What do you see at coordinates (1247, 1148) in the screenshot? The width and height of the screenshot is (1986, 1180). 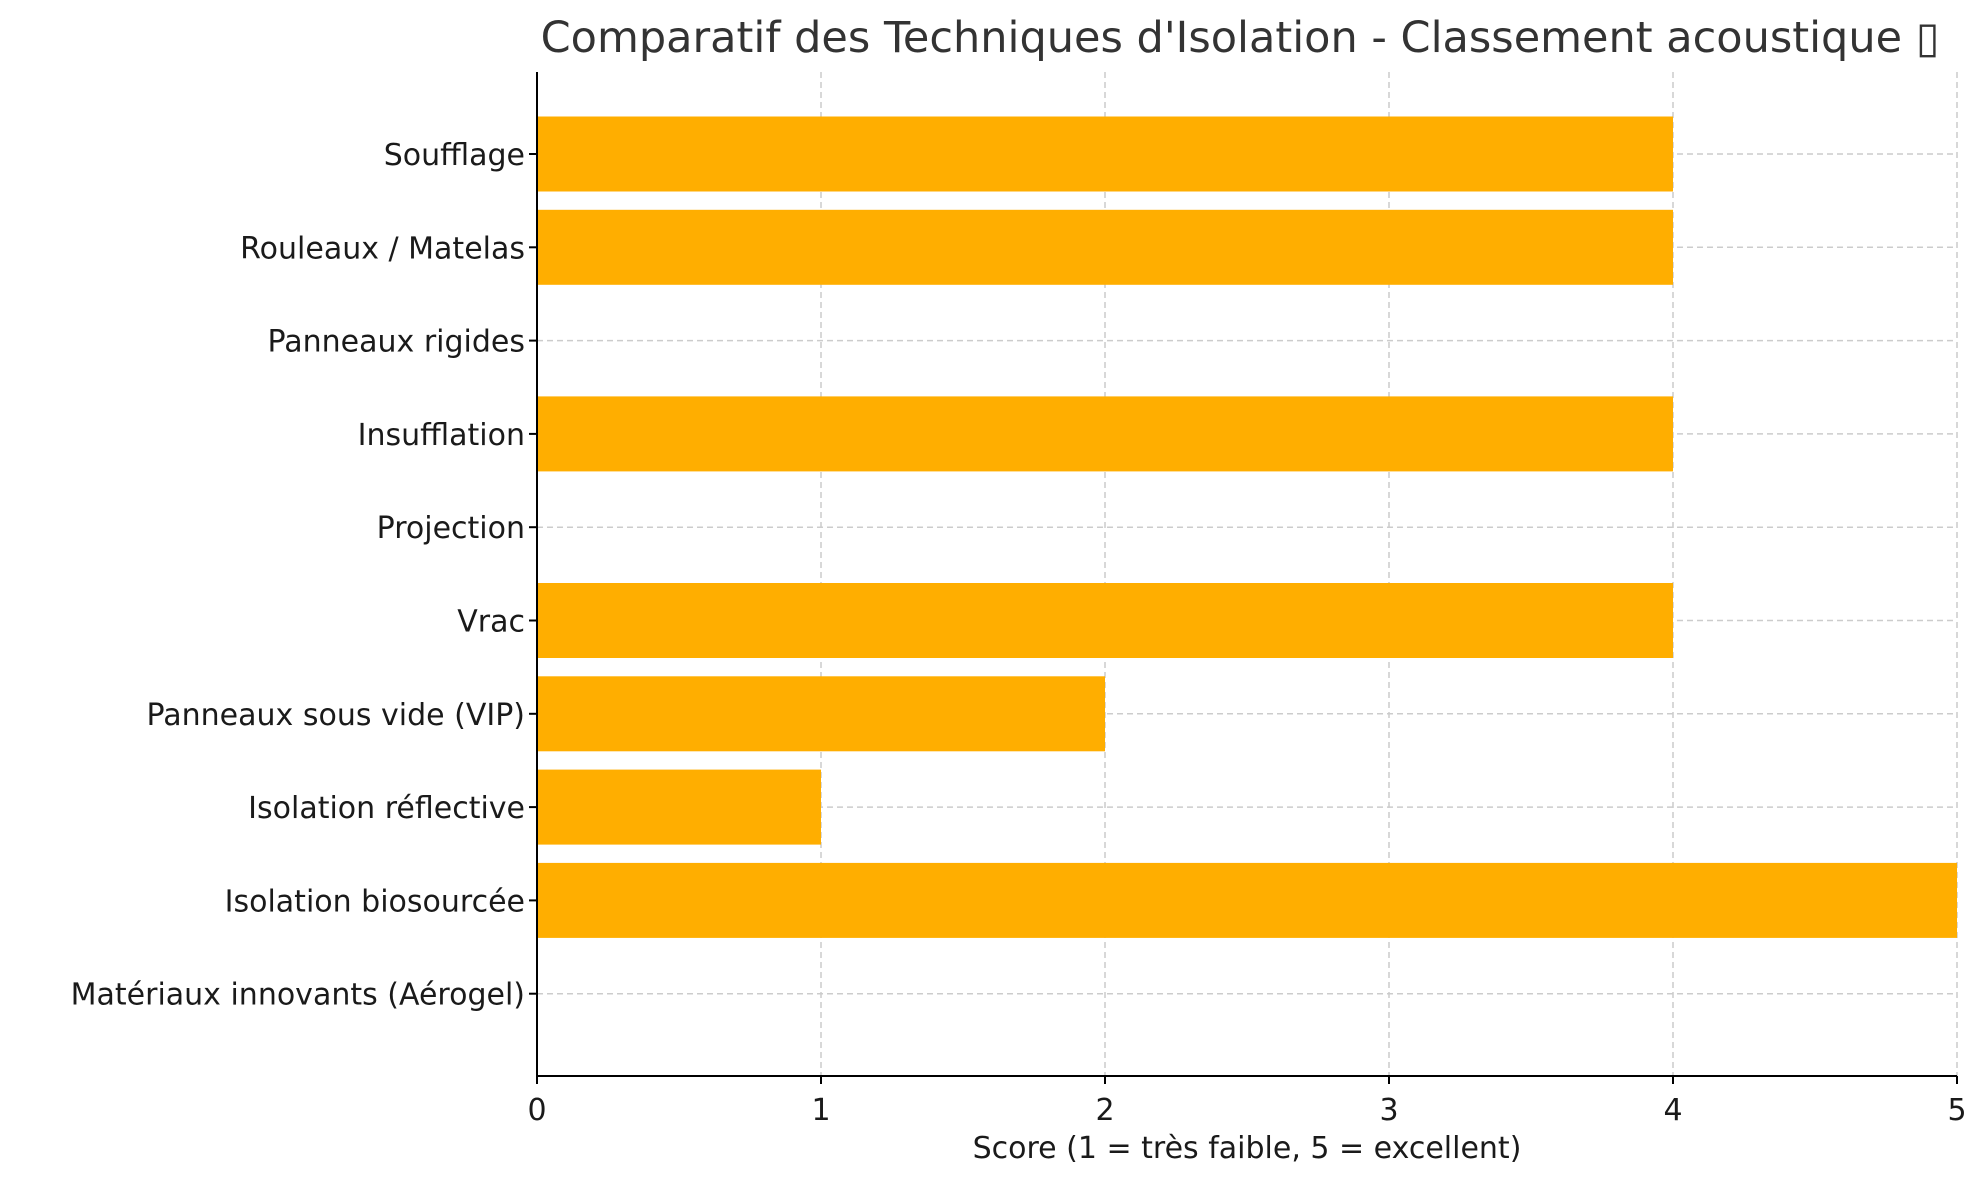 I see `x-axis-label: Score (1 = très faible, 5 = excellent)` at bounding box center [1247, 1148].